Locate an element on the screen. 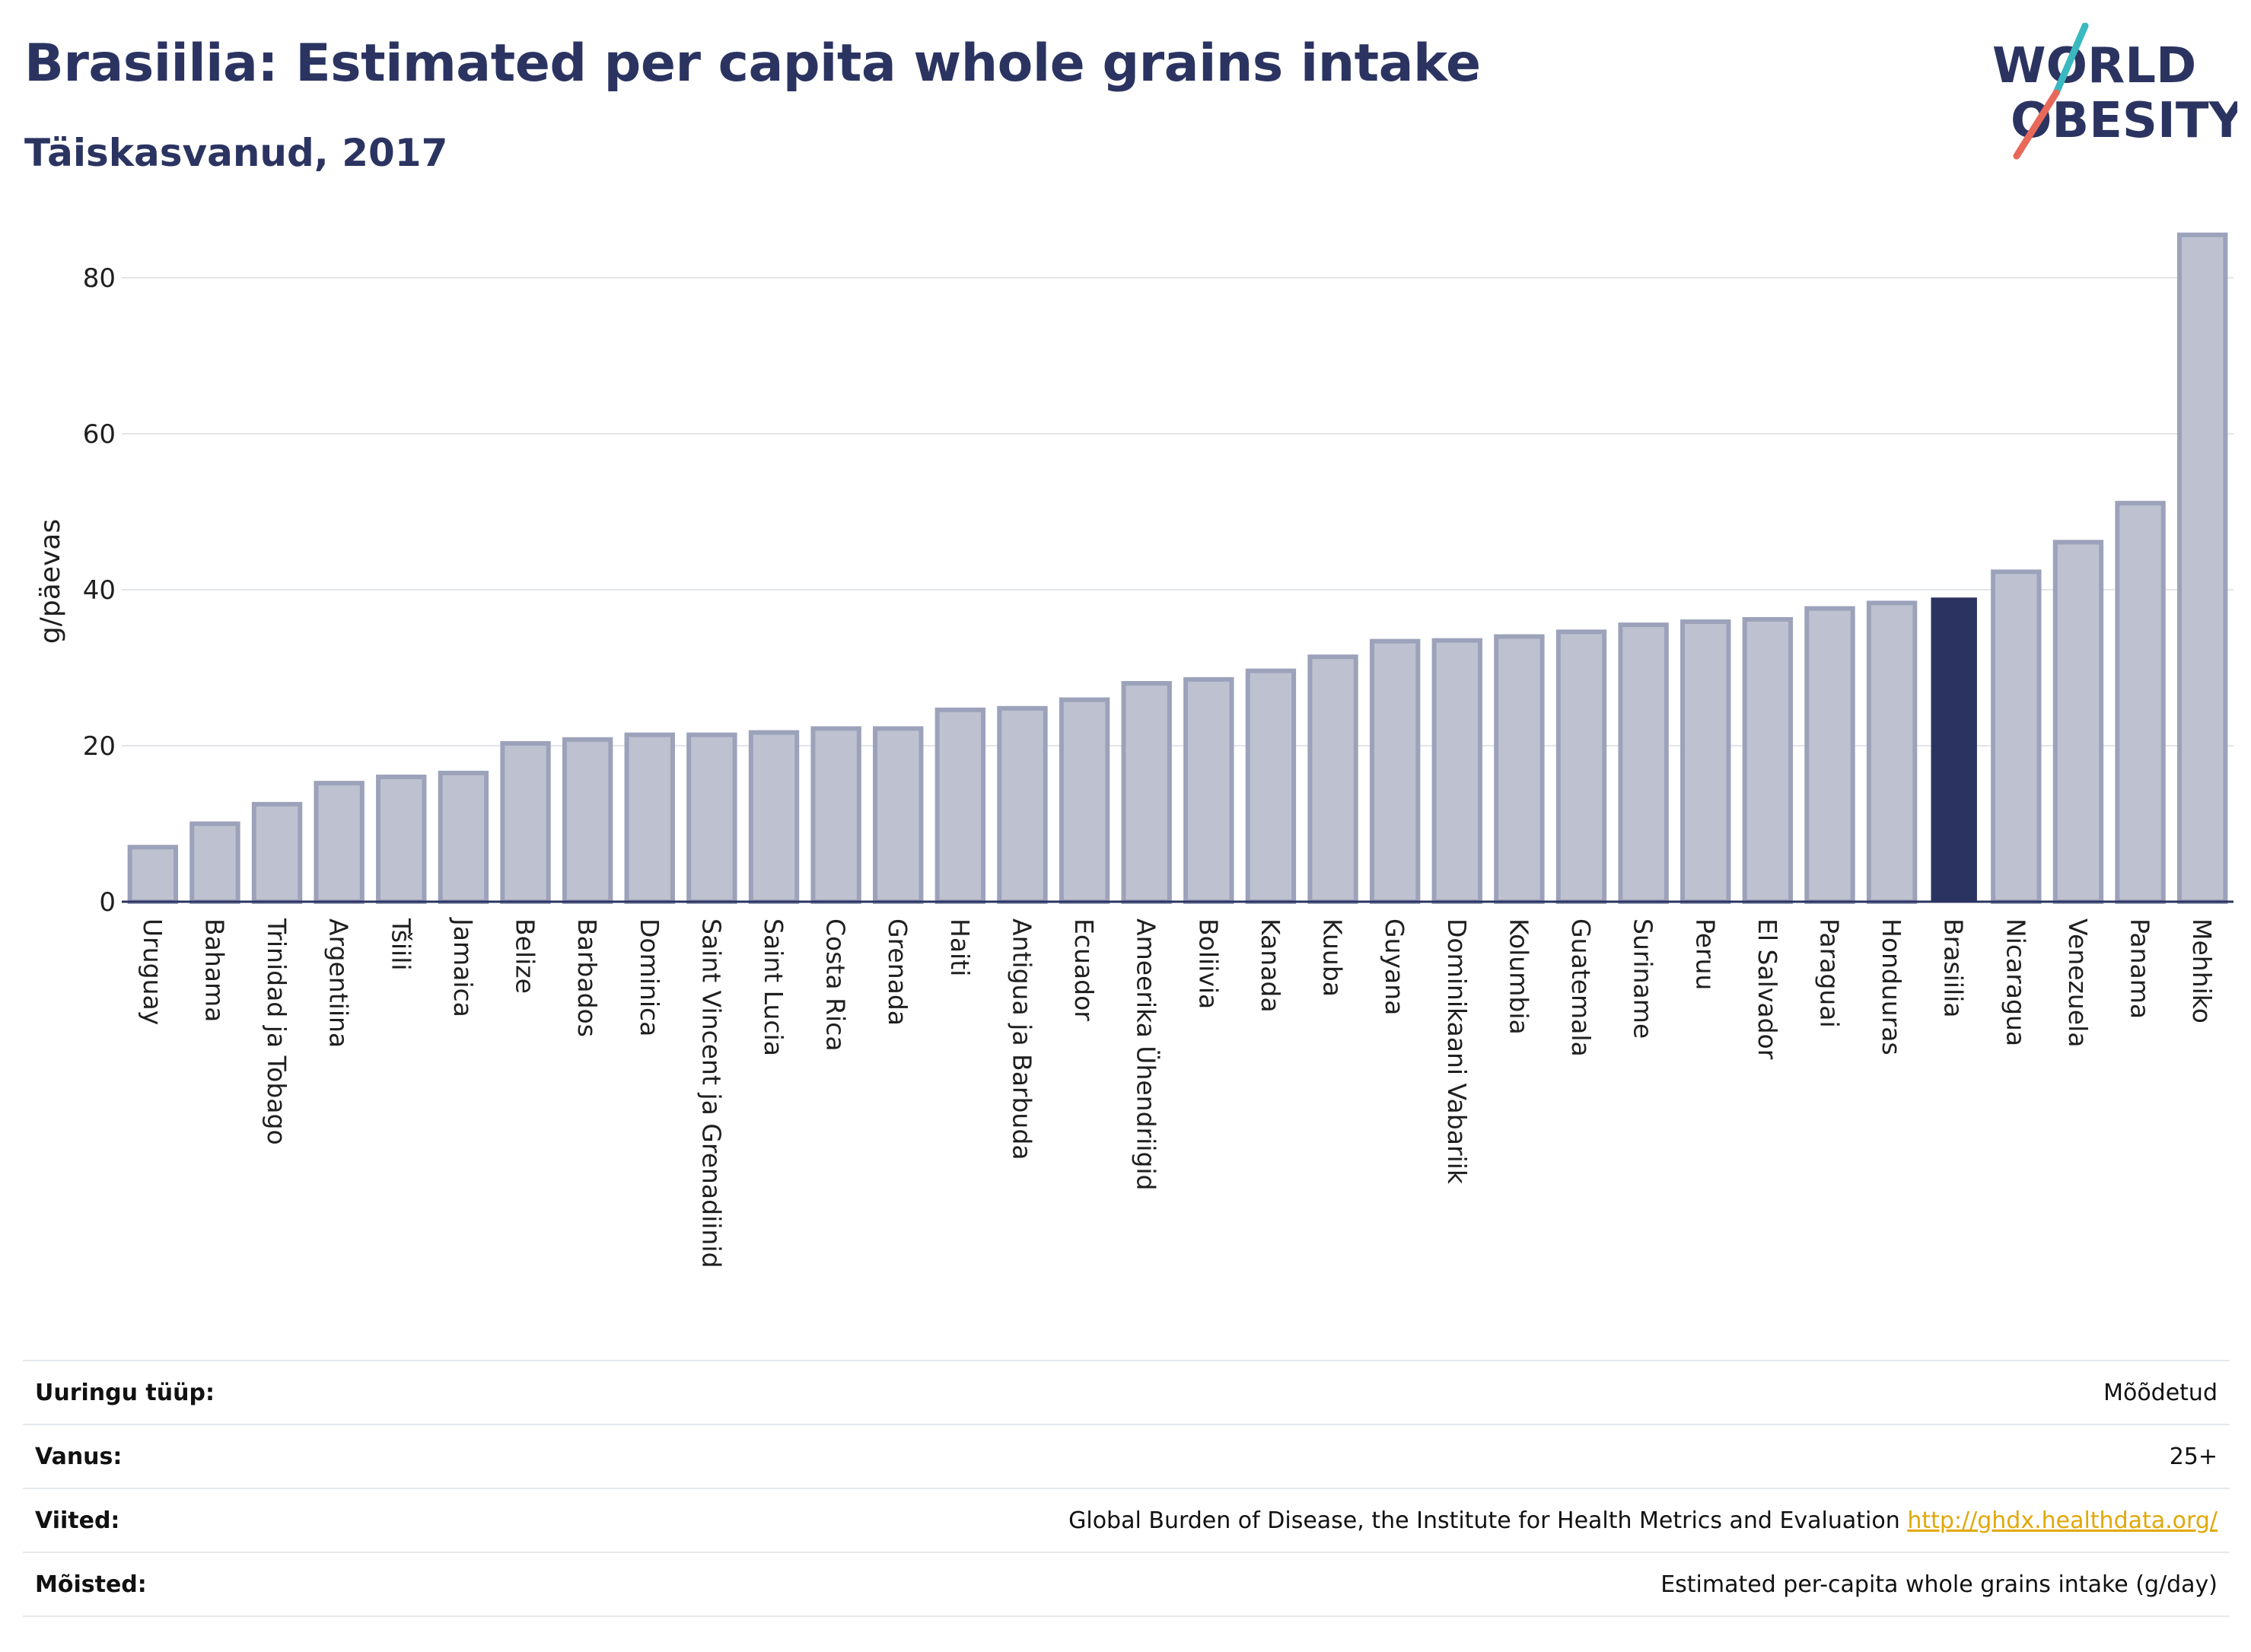 The image size is (2251, 1652). x-tick-label: Dominikaani Vabariik is located at coordinates (1457, 1051).